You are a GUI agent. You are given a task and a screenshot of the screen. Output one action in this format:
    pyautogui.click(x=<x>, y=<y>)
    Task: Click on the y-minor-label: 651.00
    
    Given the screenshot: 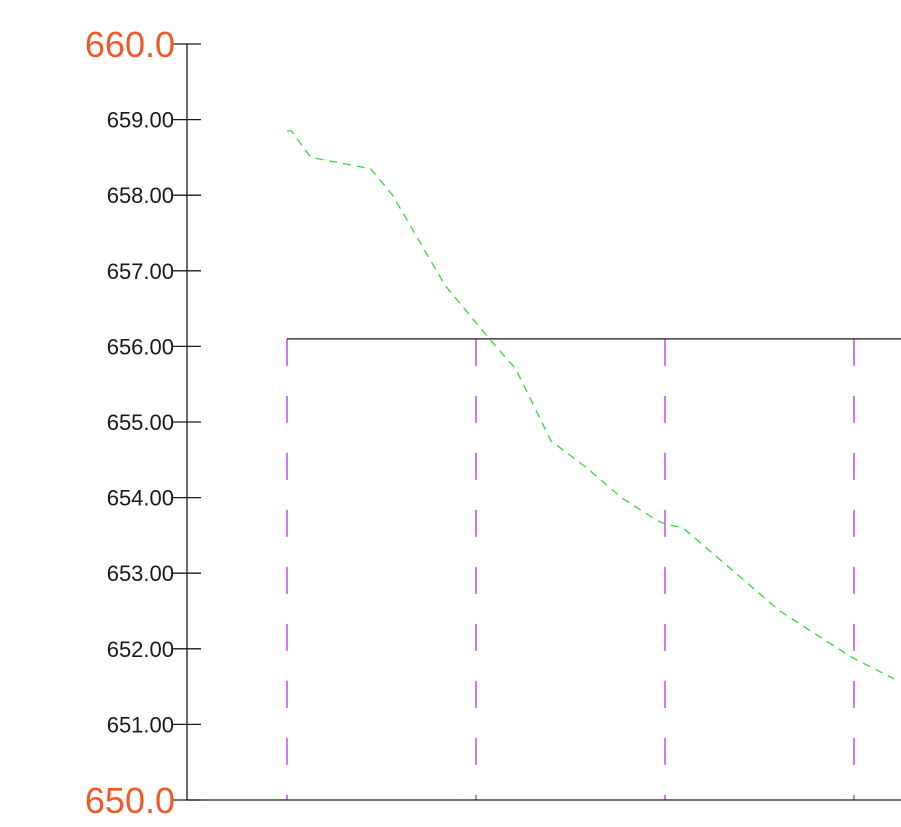 What is the action you would take?
    pyautogui.click(x=140, y=724)
    